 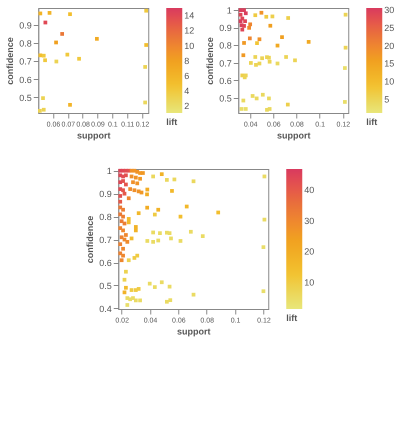 What do you see at coordinates (189, 15) in the screenshot?
I see `color-bar-label: 14` at bounding box center [189, 15].